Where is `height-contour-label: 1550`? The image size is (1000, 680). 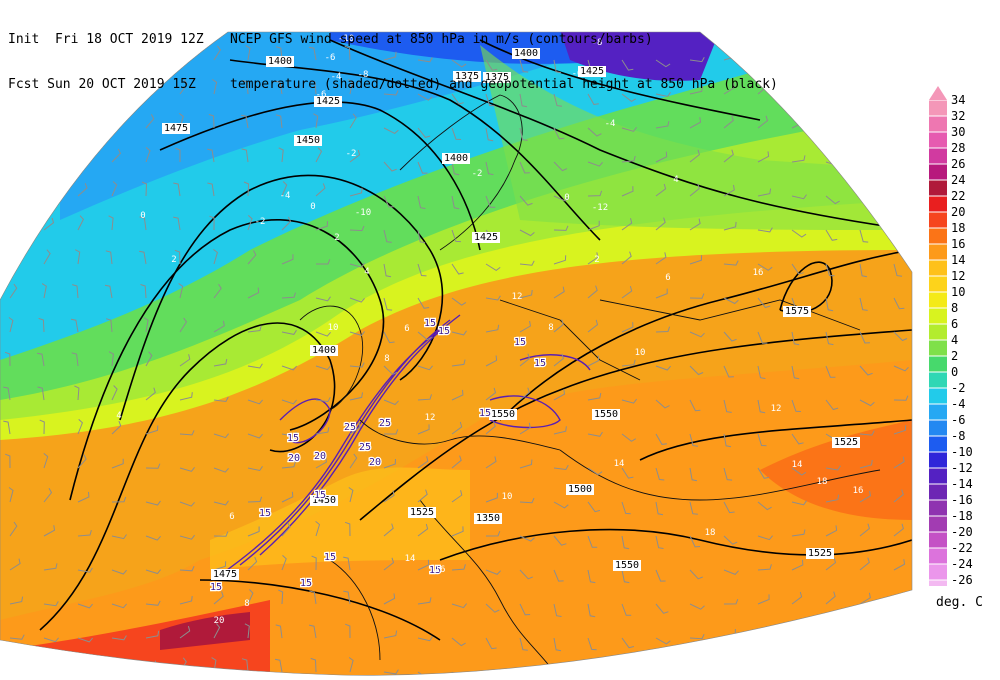
height-contour-label: 1550 is located at coordinates (503, 414).